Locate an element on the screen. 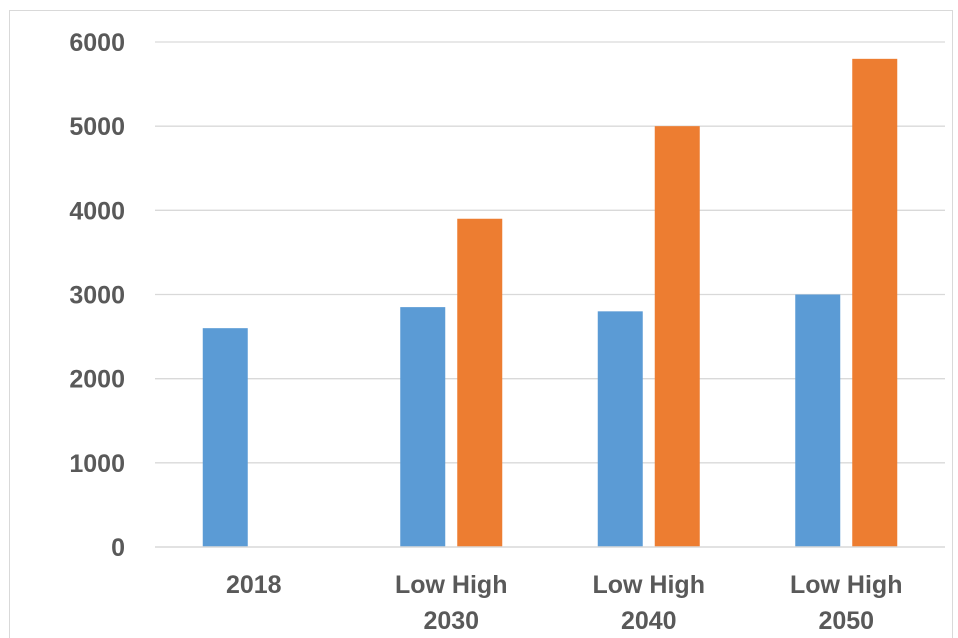 Image resolution: width=958 pixels, height=638 pixels. x-category-label-bottom: 2050 is located at coordinates (846, 621).